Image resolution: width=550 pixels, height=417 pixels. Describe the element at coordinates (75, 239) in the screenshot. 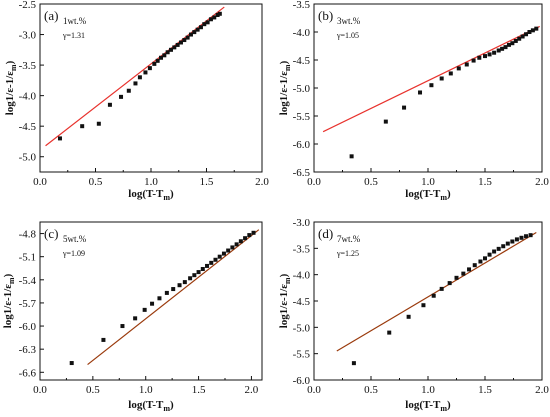

I see `panel-composition: 5wt.%` at that location.